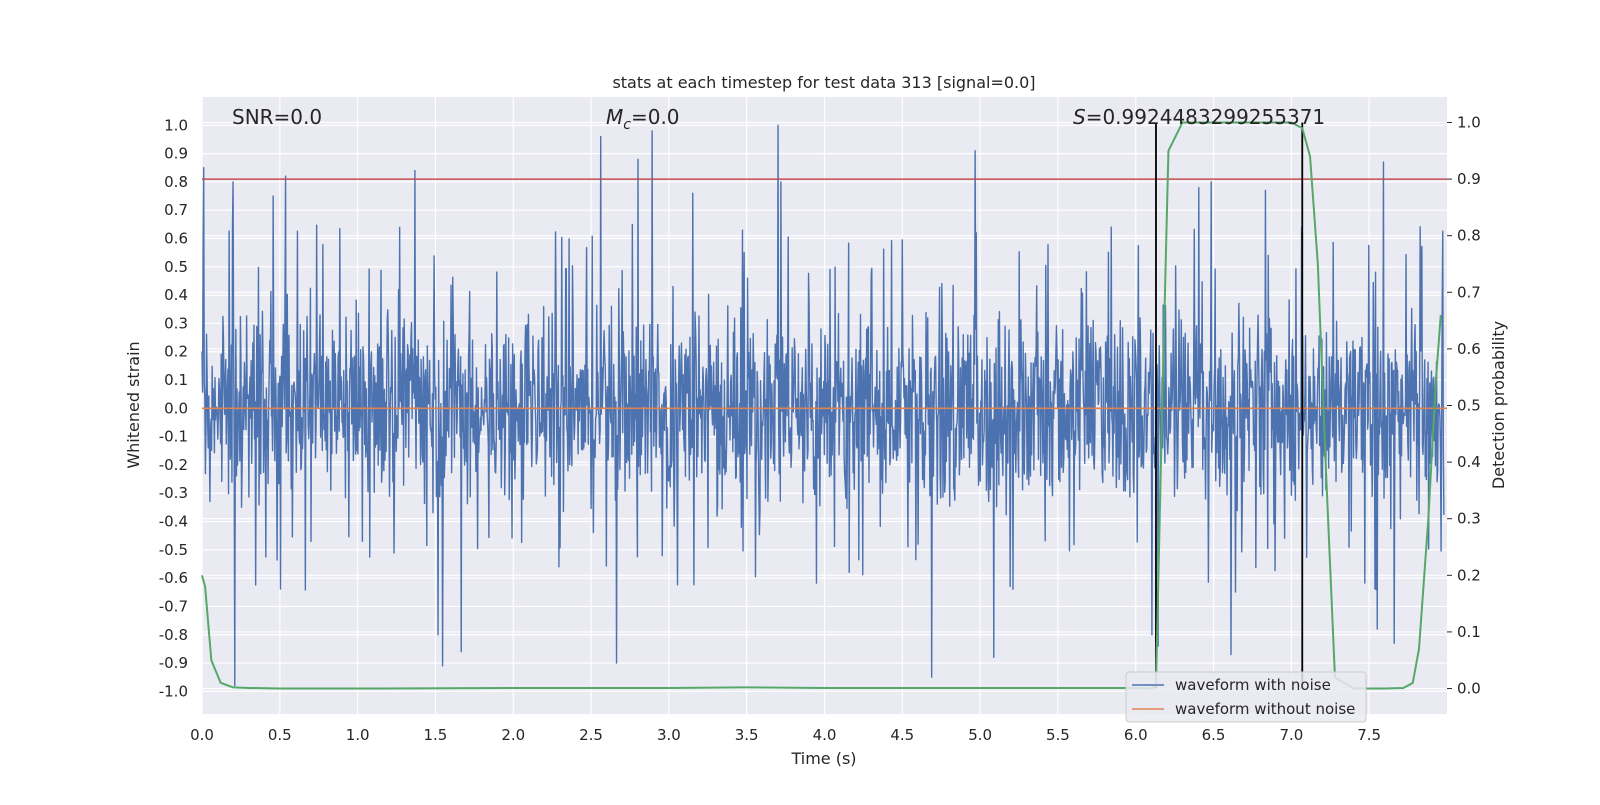 This screenshot has height=805, width=1600. Describe the element at coordinates (627, 125) in the screenshot. I see `mc-subscript: c` at that location.